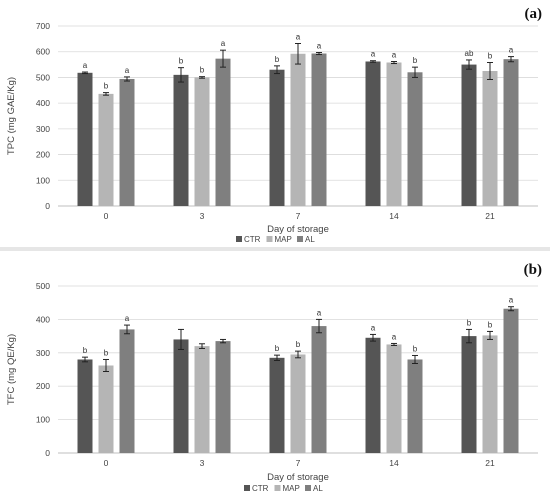 The image size is (550, 498). I want to click on panel-label: (b), so click(532, 270).